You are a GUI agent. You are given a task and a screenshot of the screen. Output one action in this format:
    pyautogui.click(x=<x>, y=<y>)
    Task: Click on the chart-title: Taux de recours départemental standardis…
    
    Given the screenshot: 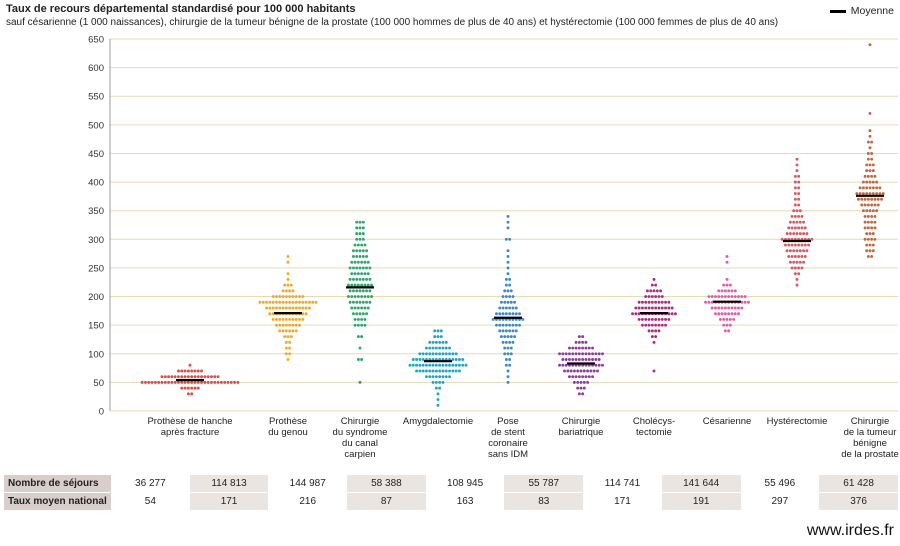 What is the action you would take?
    pyautogui.click(x=181, y=9)
    